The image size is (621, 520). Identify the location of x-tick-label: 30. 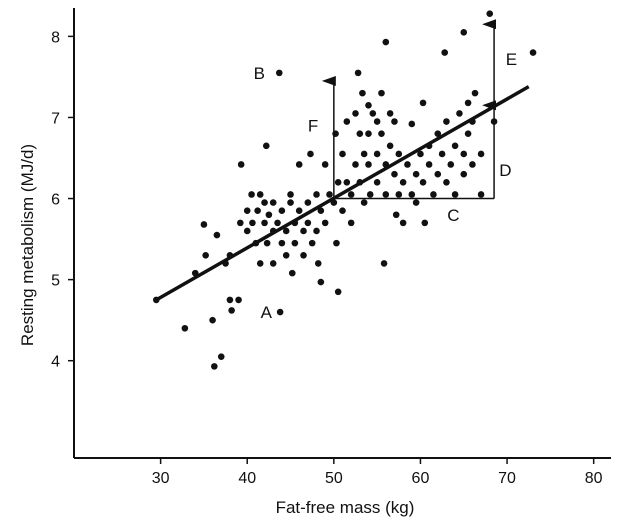
(161, 478).